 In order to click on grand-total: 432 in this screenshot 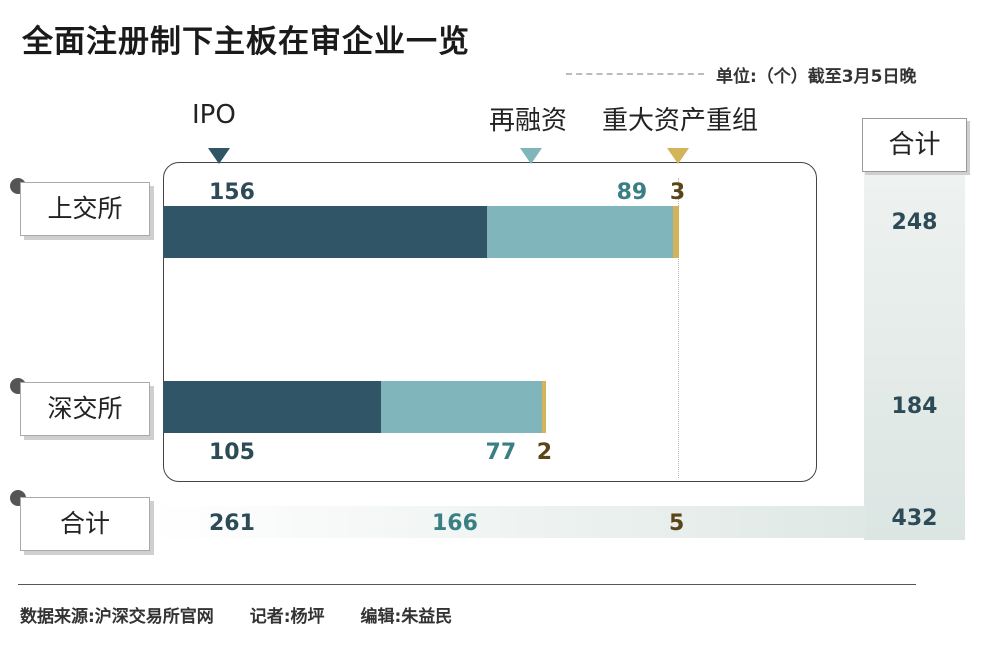, I will do `click(914, 518)`.